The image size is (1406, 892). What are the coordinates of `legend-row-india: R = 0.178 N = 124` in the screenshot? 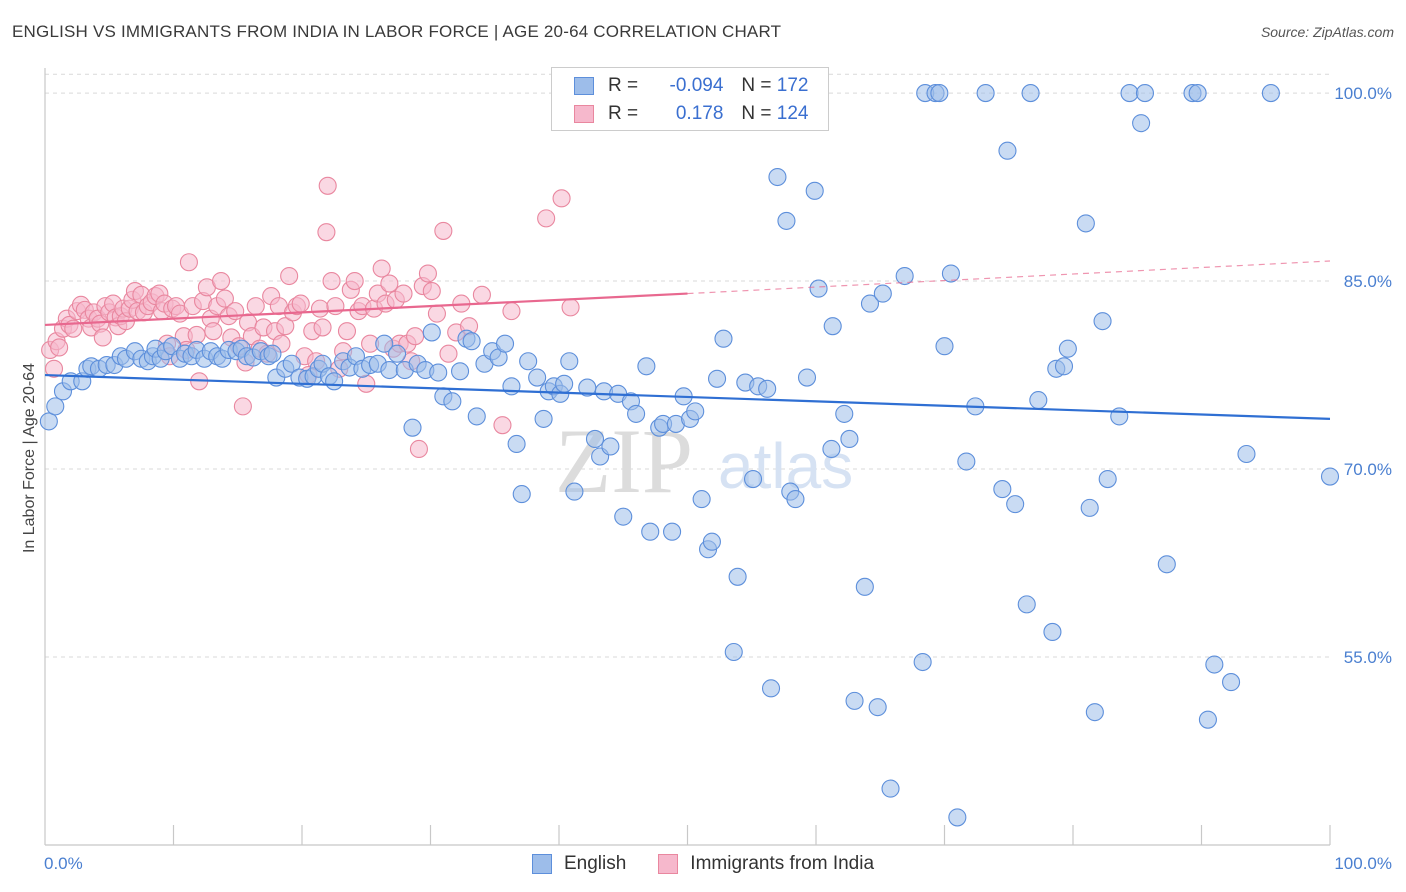 It's located at (691, 114).